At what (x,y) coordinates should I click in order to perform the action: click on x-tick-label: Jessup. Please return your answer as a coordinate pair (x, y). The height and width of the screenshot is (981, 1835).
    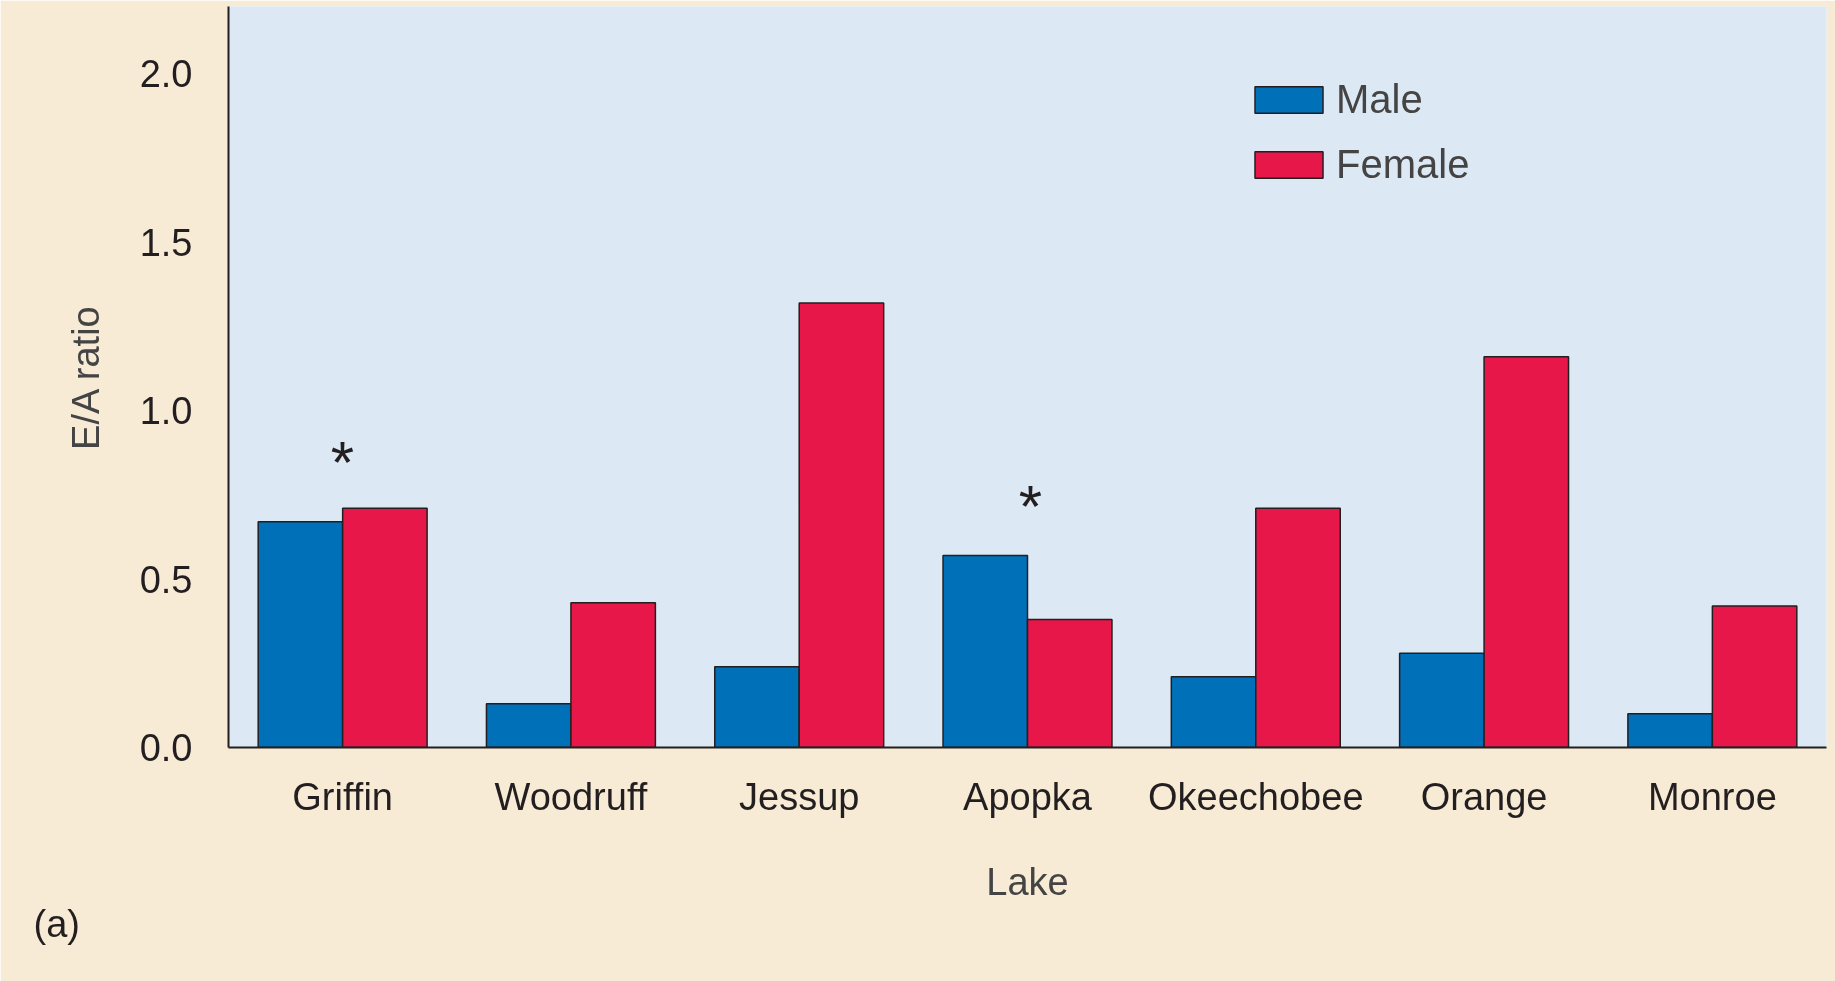
    Looking at the image, I should click on (799, 796).